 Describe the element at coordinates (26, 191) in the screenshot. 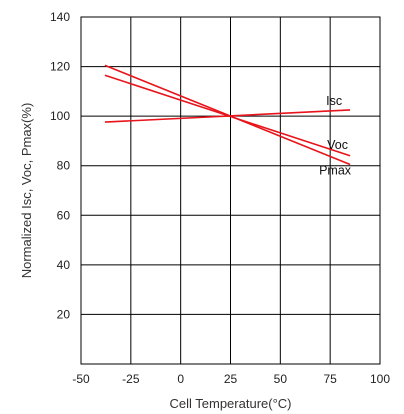

I see `y-axis-label: Normalized Isc, Voc, Pmax(%)` at that location.